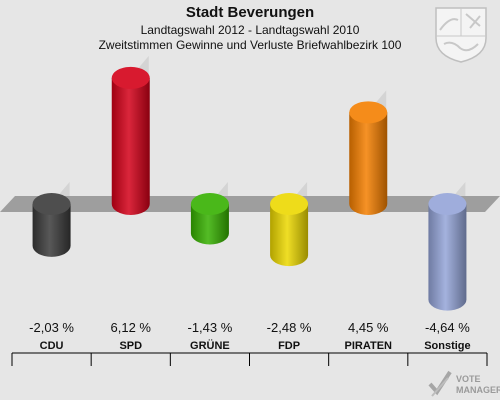  What do you see at coordinates (468, 379) in the screenshot?
I see `logo-text-vote: VOTE` at bounding box center [468, 379].